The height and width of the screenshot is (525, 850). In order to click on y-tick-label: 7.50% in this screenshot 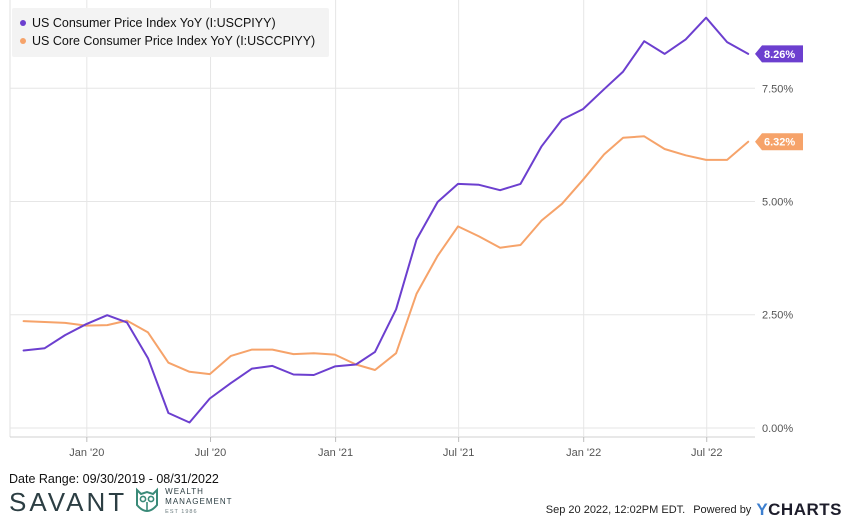, I will do `click(777, 89)`.